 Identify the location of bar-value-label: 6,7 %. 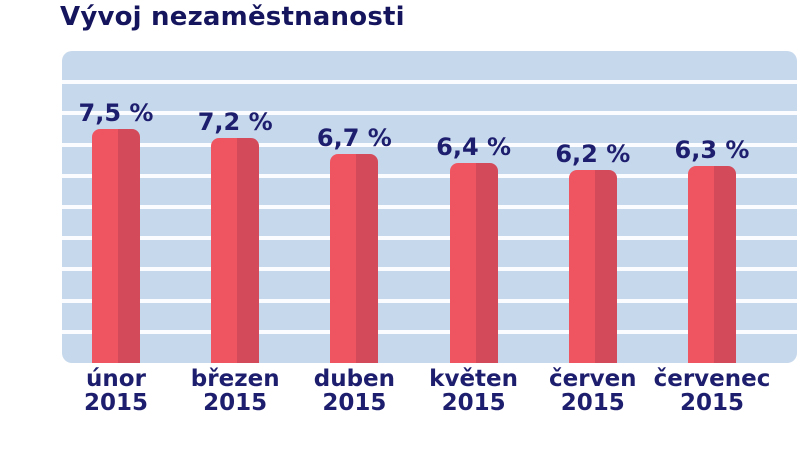
(354, 138).